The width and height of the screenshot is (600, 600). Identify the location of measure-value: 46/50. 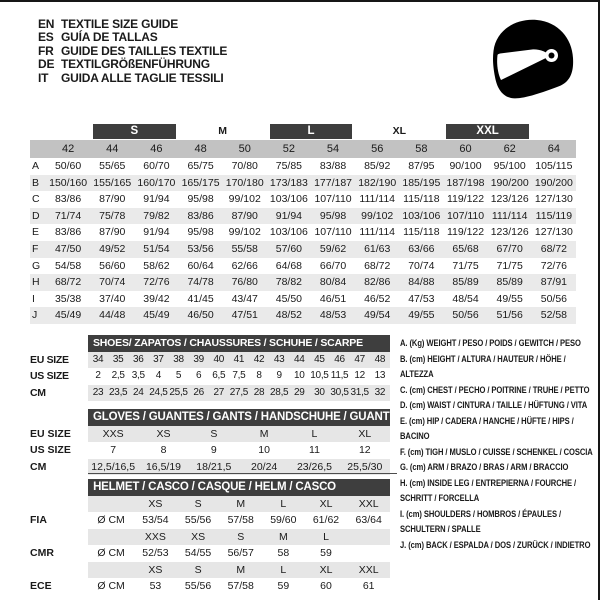
(200, 315).